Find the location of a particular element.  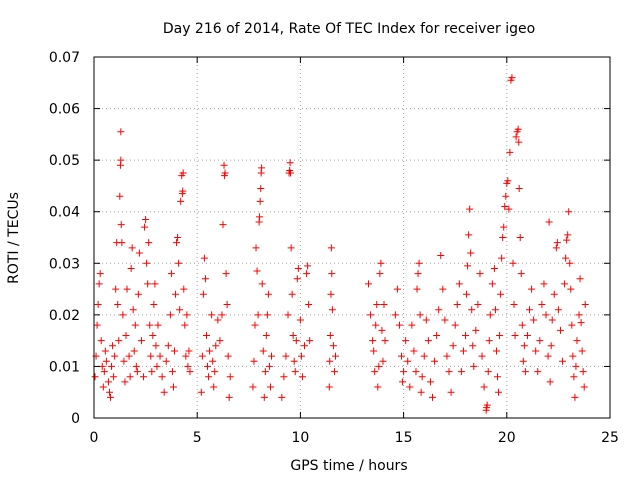

y-tick-label: 0.03 is located at coordinates (64, 264).